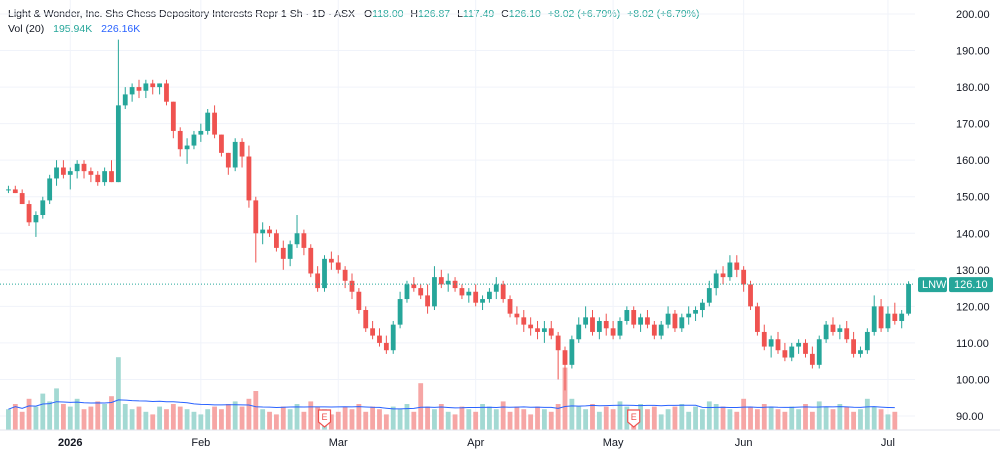 The image size is (1000, 456). Describe the element at coordinates (973, 52) in the screenshot. I see `price-tick-label: 190.00` at that location.